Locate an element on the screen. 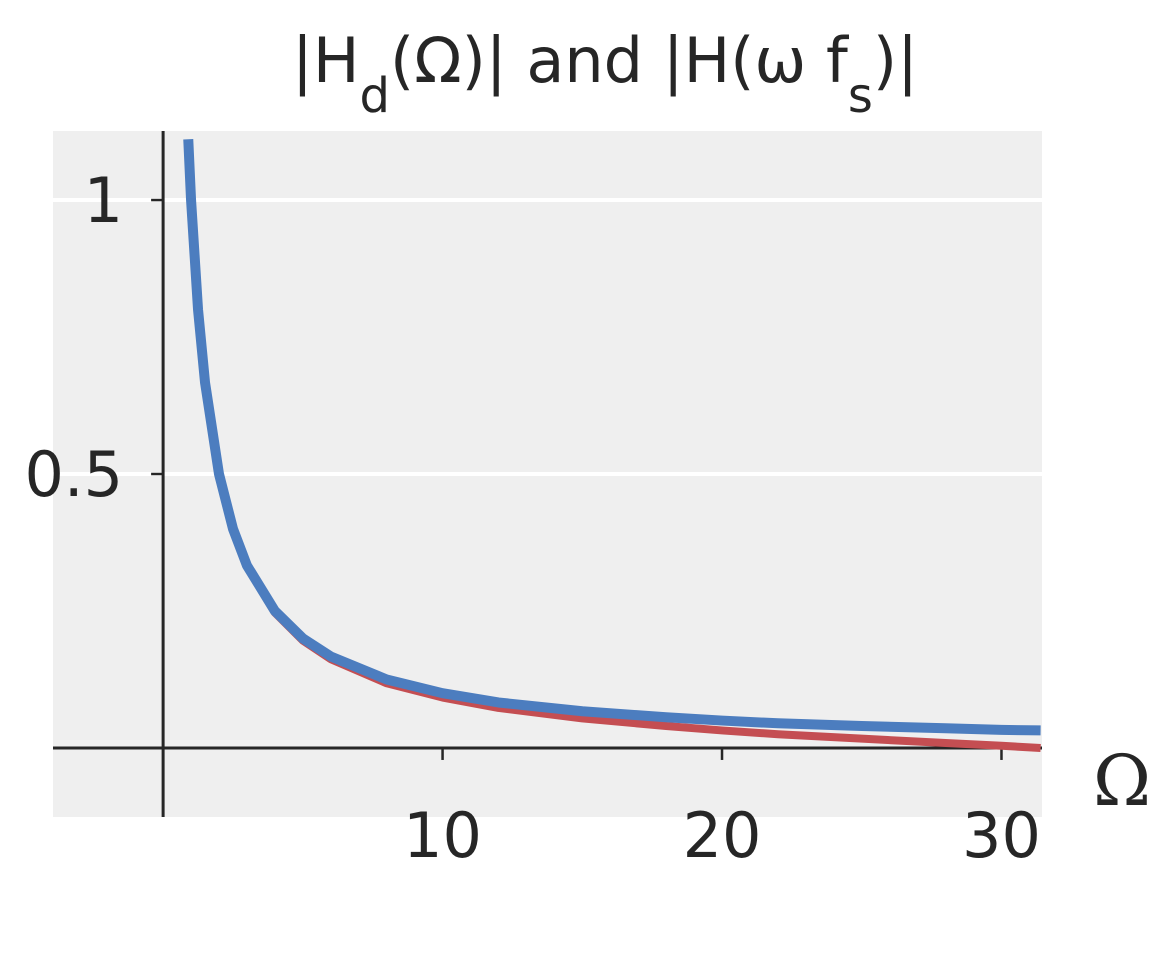 The image size is (1152, 960). title-subscript: s is located at coordinates (860, 96).